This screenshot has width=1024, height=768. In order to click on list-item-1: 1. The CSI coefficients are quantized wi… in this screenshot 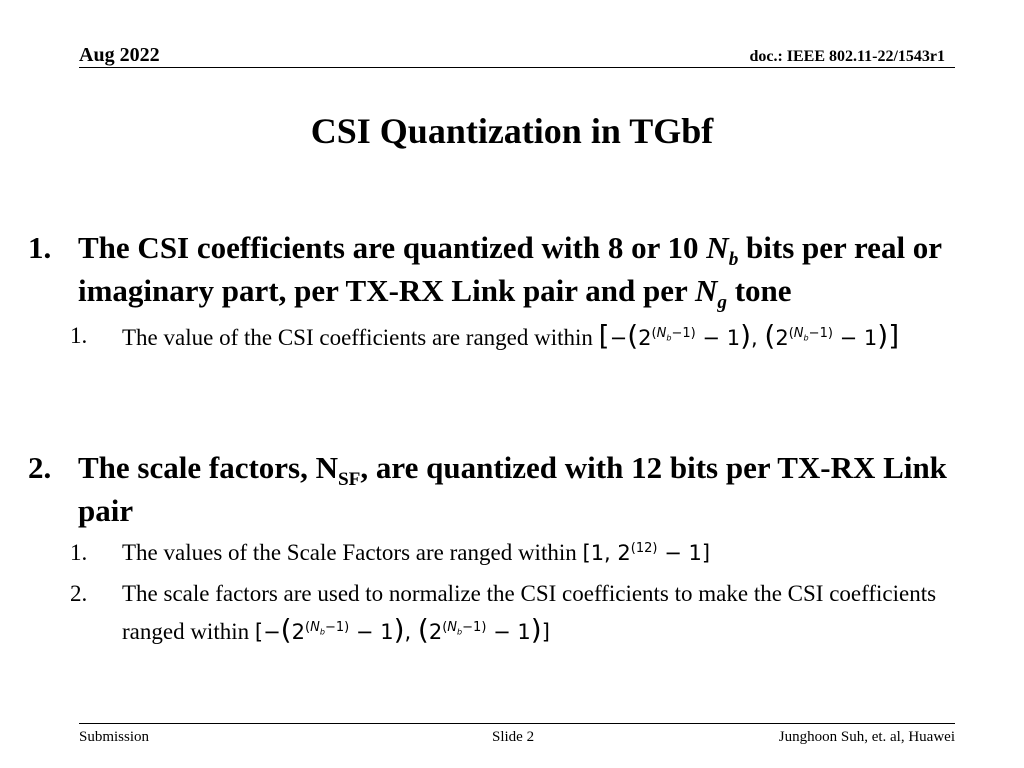, I will do `click(515, 269)`.